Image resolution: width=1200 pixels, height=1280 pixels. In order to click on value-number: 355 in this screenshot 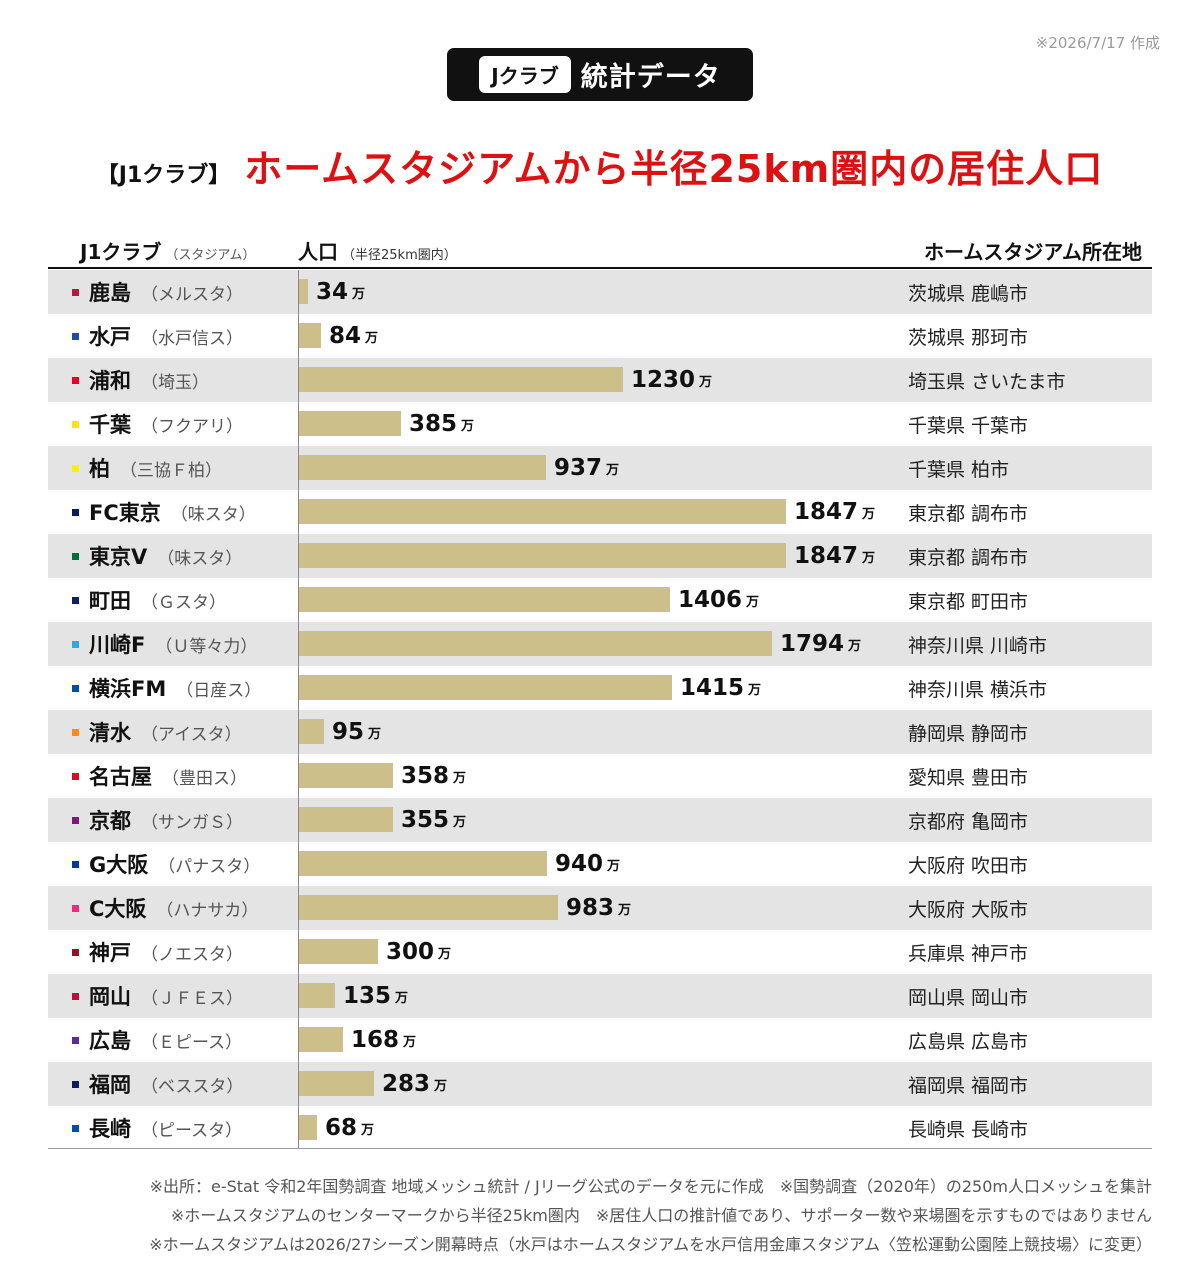, I will do `click(425, 820)`.